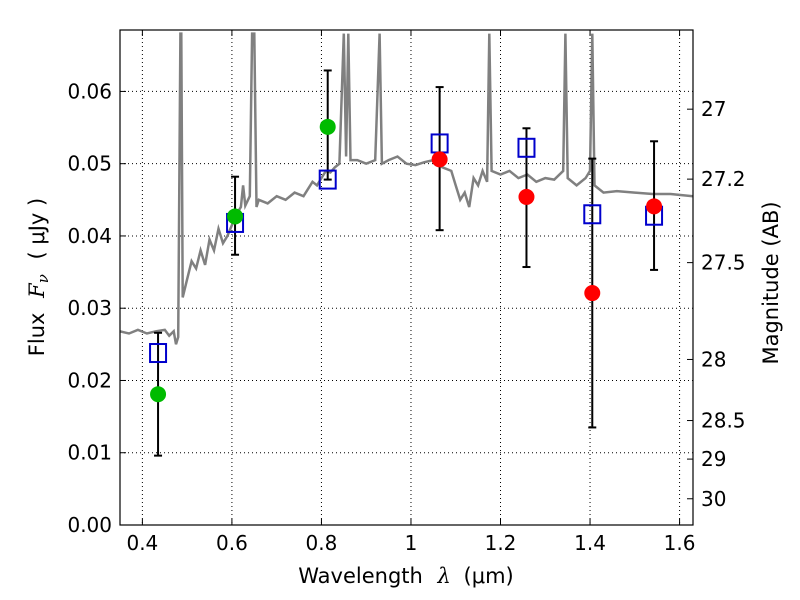 The height and width of the screenshot is (600, 800). I want to click on y-axis-ticks: 0.00 0.01 0.02 0.03 0.04 0.05 0.06, so click(96, 308).